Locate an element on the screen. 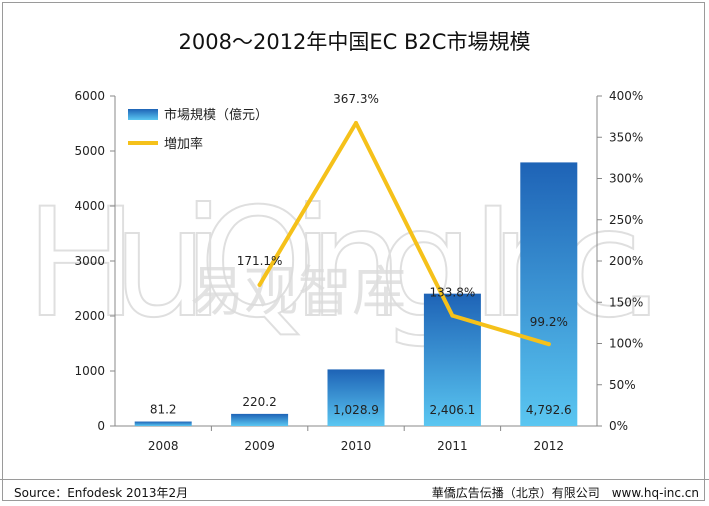  credit-note: 華僑広告伝播（北京）有限公司 www.hq-inc.cn is located at coordinates (565, 493).